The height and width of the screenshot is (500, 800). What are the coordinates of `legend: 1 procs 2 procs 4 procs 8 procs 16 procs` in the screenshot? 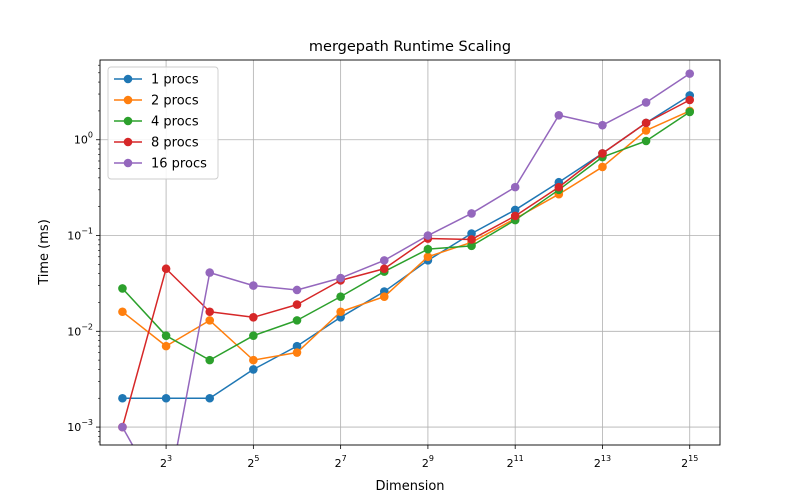 It's located at (163, 123).